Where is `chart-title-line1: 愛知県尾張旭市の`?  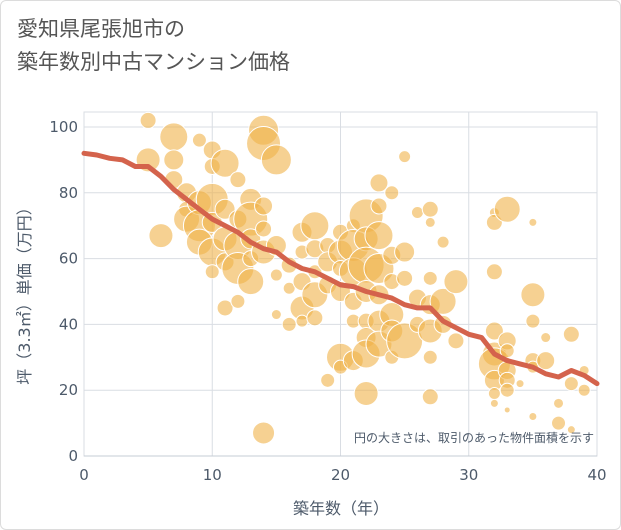 chart-title-line1: 愛知県尾張旭市の is located at coordinates (101, 29).